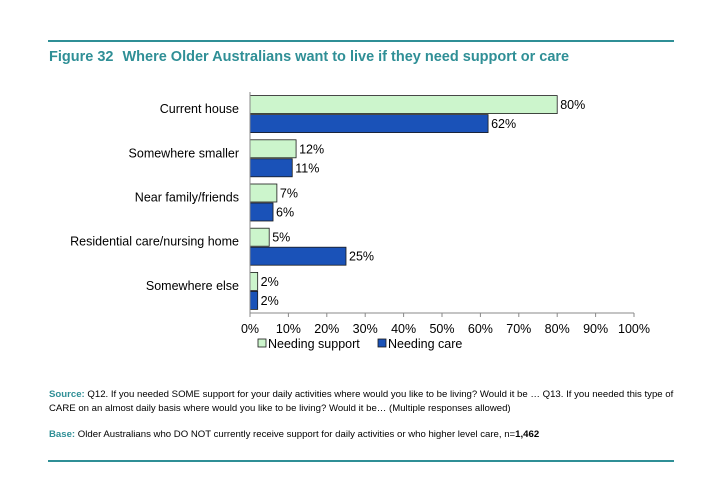 This screenshot has width=712, height=479. Describe the element at coordinates (192, 286) in the screenshot. I see `category-label: Somewhere else` at that location.